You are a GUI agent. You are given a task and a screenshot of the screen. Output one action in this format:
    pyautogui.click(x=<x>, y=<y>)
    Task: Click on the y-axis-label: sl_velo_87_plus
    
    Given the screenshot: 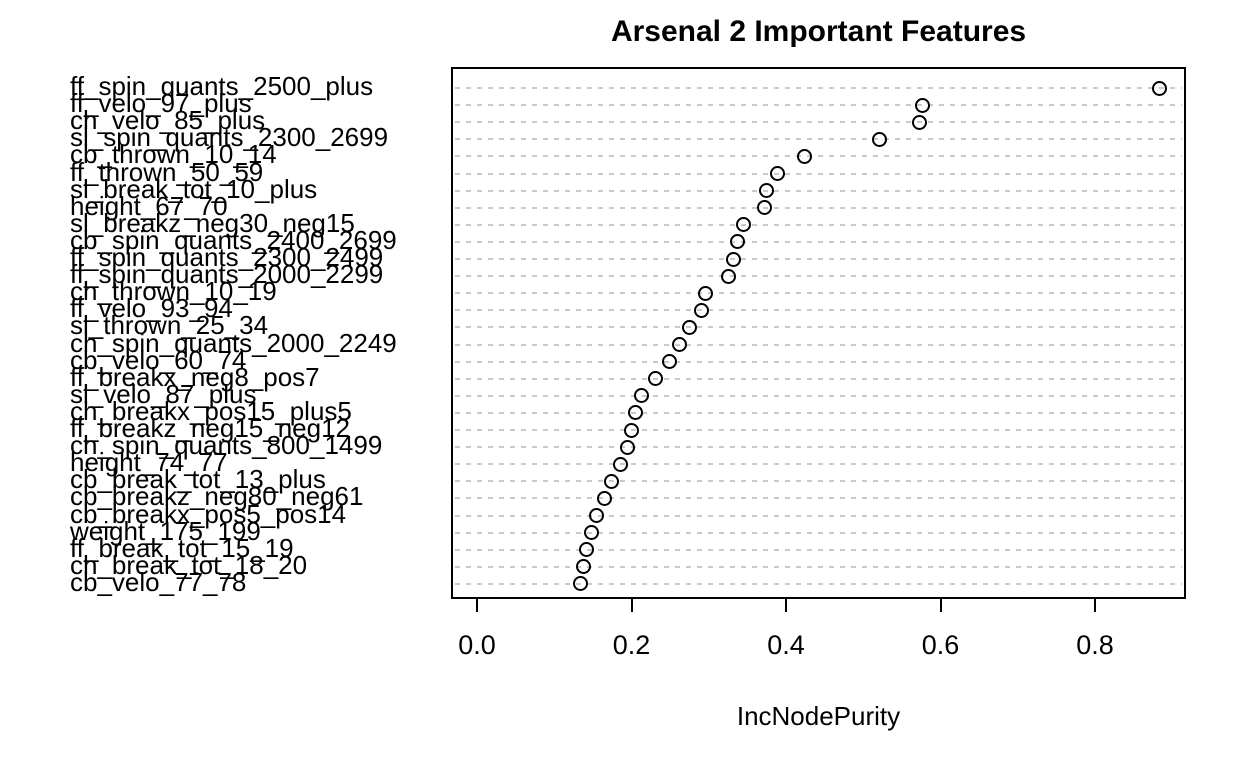 What is the action you would take?
    pyautogui.click(x=163, y=393)
    